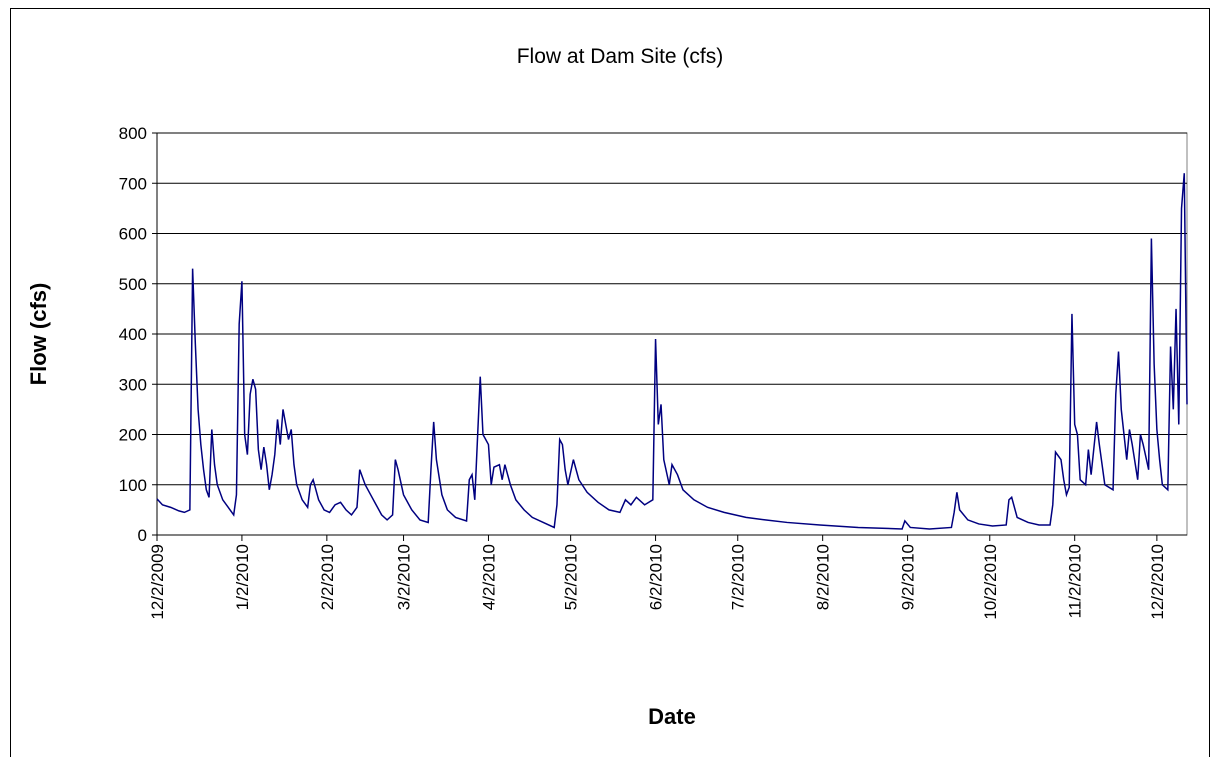 Image resolution: width=1218 pixels, height=757 pixels. Describe the element at coordinates (327, 577) in the screenshot. I see `x-tick-label: 2/2/2010` at that location.